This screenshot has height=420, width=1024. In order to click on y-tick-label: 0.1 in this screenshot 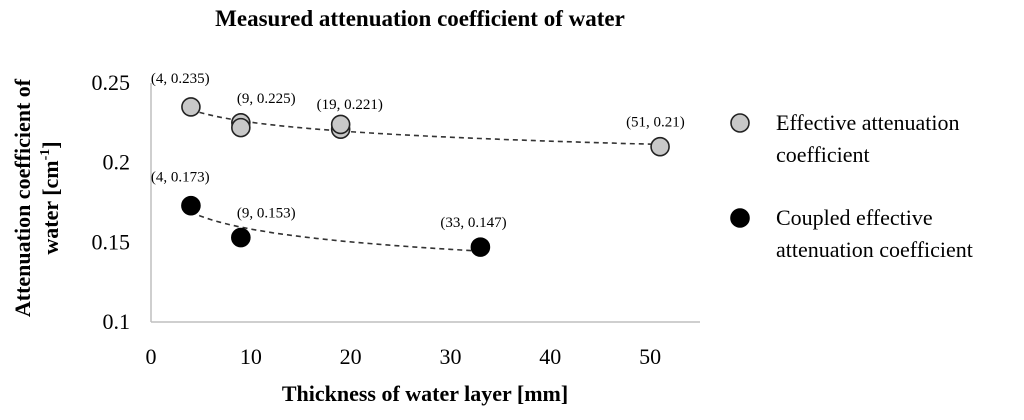, I will do `click(117, 321)`.